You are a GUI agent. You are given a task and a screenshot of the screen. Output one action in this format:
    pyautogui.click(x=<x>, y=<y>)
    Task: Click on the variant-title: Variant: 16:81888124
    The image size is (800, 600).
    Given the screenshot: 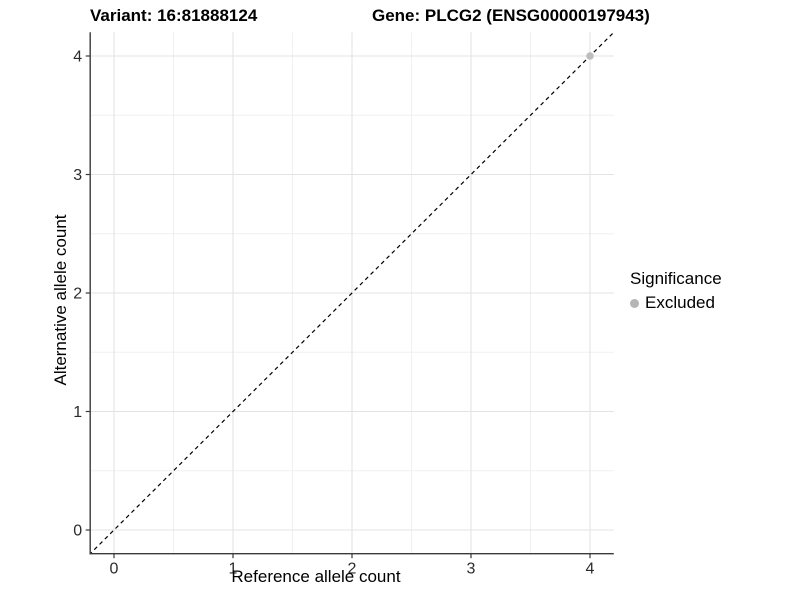 What is the action you would take?
    pyautogui.click(x=174, y=15)
    